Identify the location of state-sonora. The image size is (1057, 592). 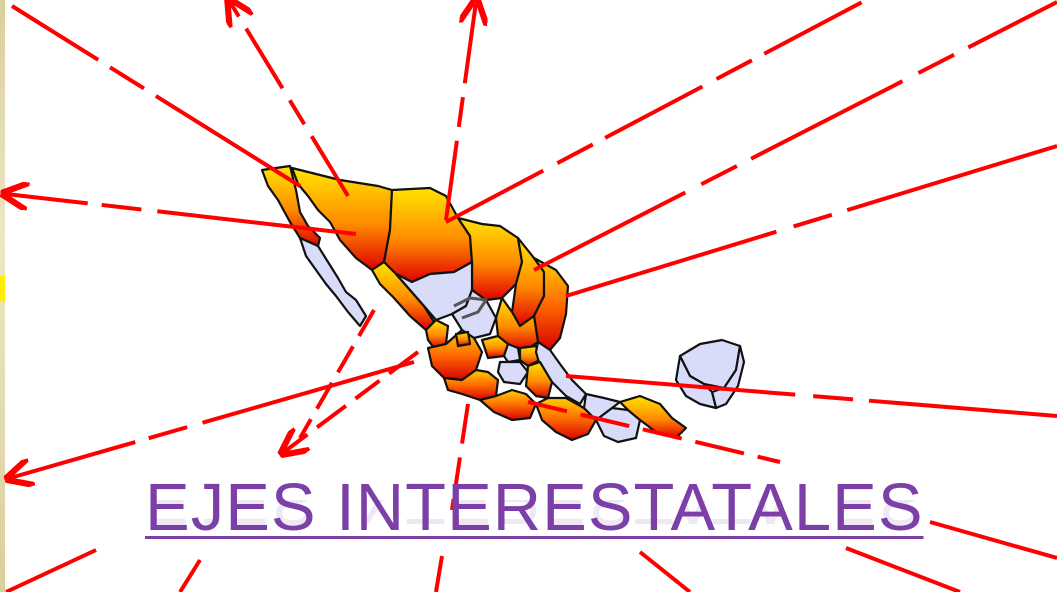
(342, 219).